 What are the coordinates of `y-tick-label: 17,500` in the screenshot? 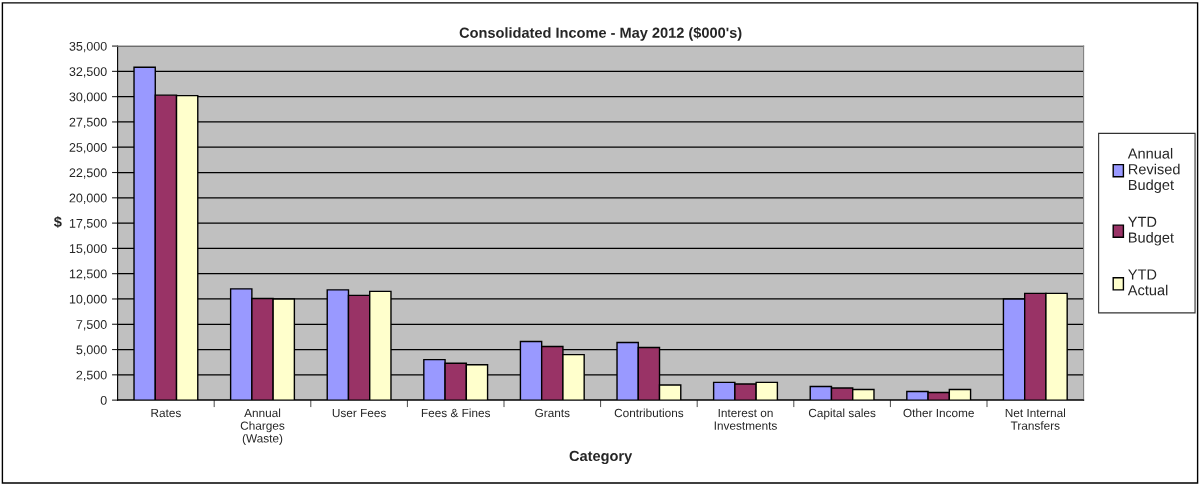 It's located at (88, 224).